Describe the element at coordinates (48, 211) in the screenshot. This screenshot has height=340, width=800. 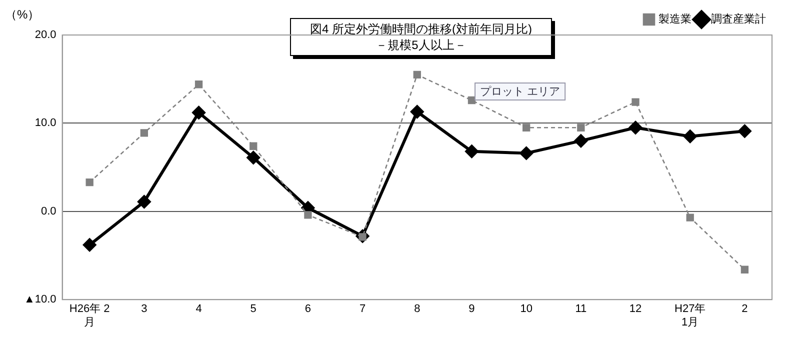
I see `y-tick-label: 0.0` at that location.